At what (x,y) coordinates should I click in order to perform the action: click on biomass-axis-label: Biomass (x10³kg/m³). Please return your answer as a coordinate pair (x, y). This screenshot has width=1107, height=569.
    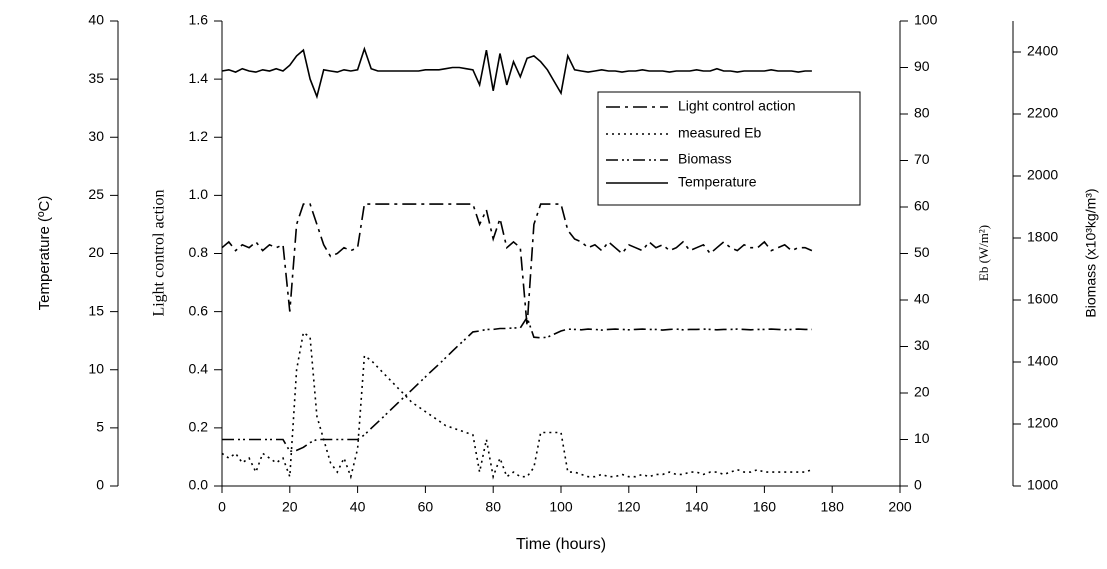
    Looking at the image, I should click on (1091, 252).